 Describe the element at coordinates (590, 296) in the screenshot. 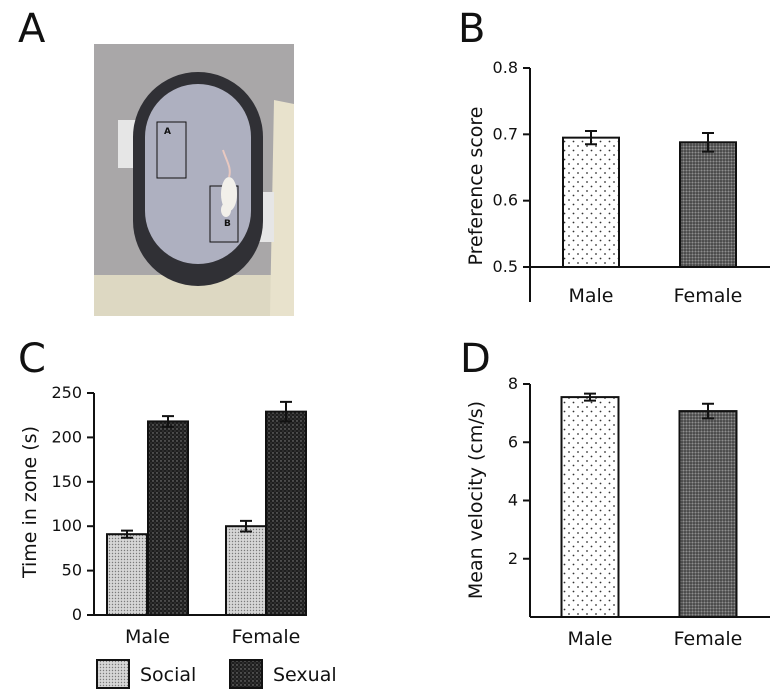

I see `chart-b-category-label: Male` at that location.